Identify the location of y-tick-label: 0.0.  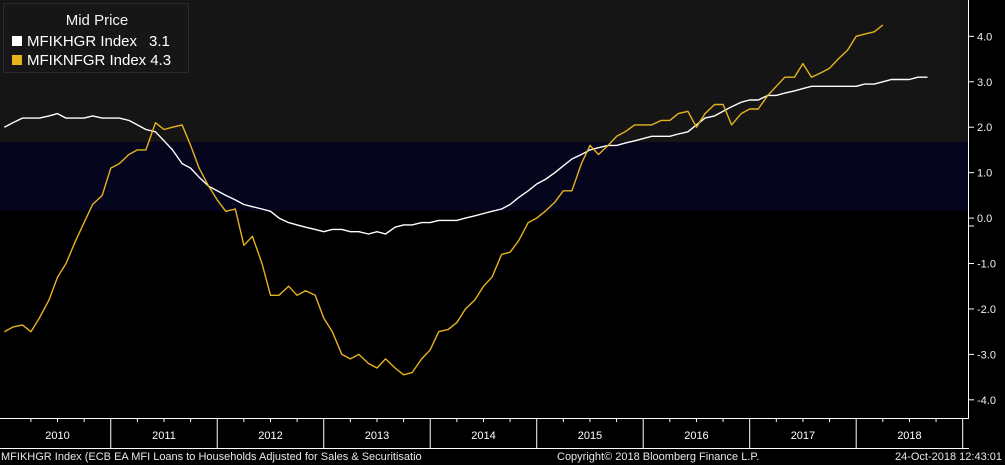
(984, 219).